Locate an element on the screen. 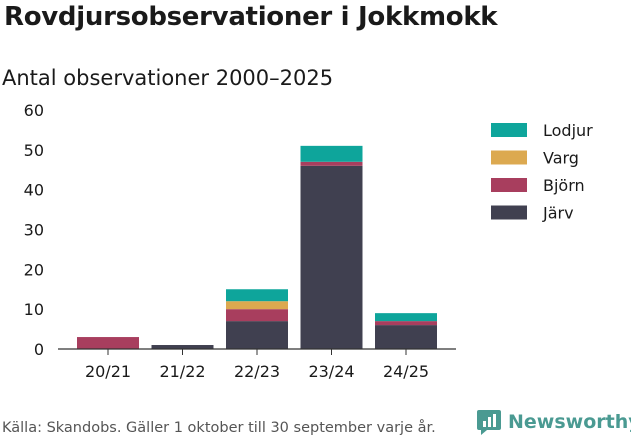 This screenshot has width=631, height=439. brand-logo: Newsworthy is located at coordinates (553, 422).